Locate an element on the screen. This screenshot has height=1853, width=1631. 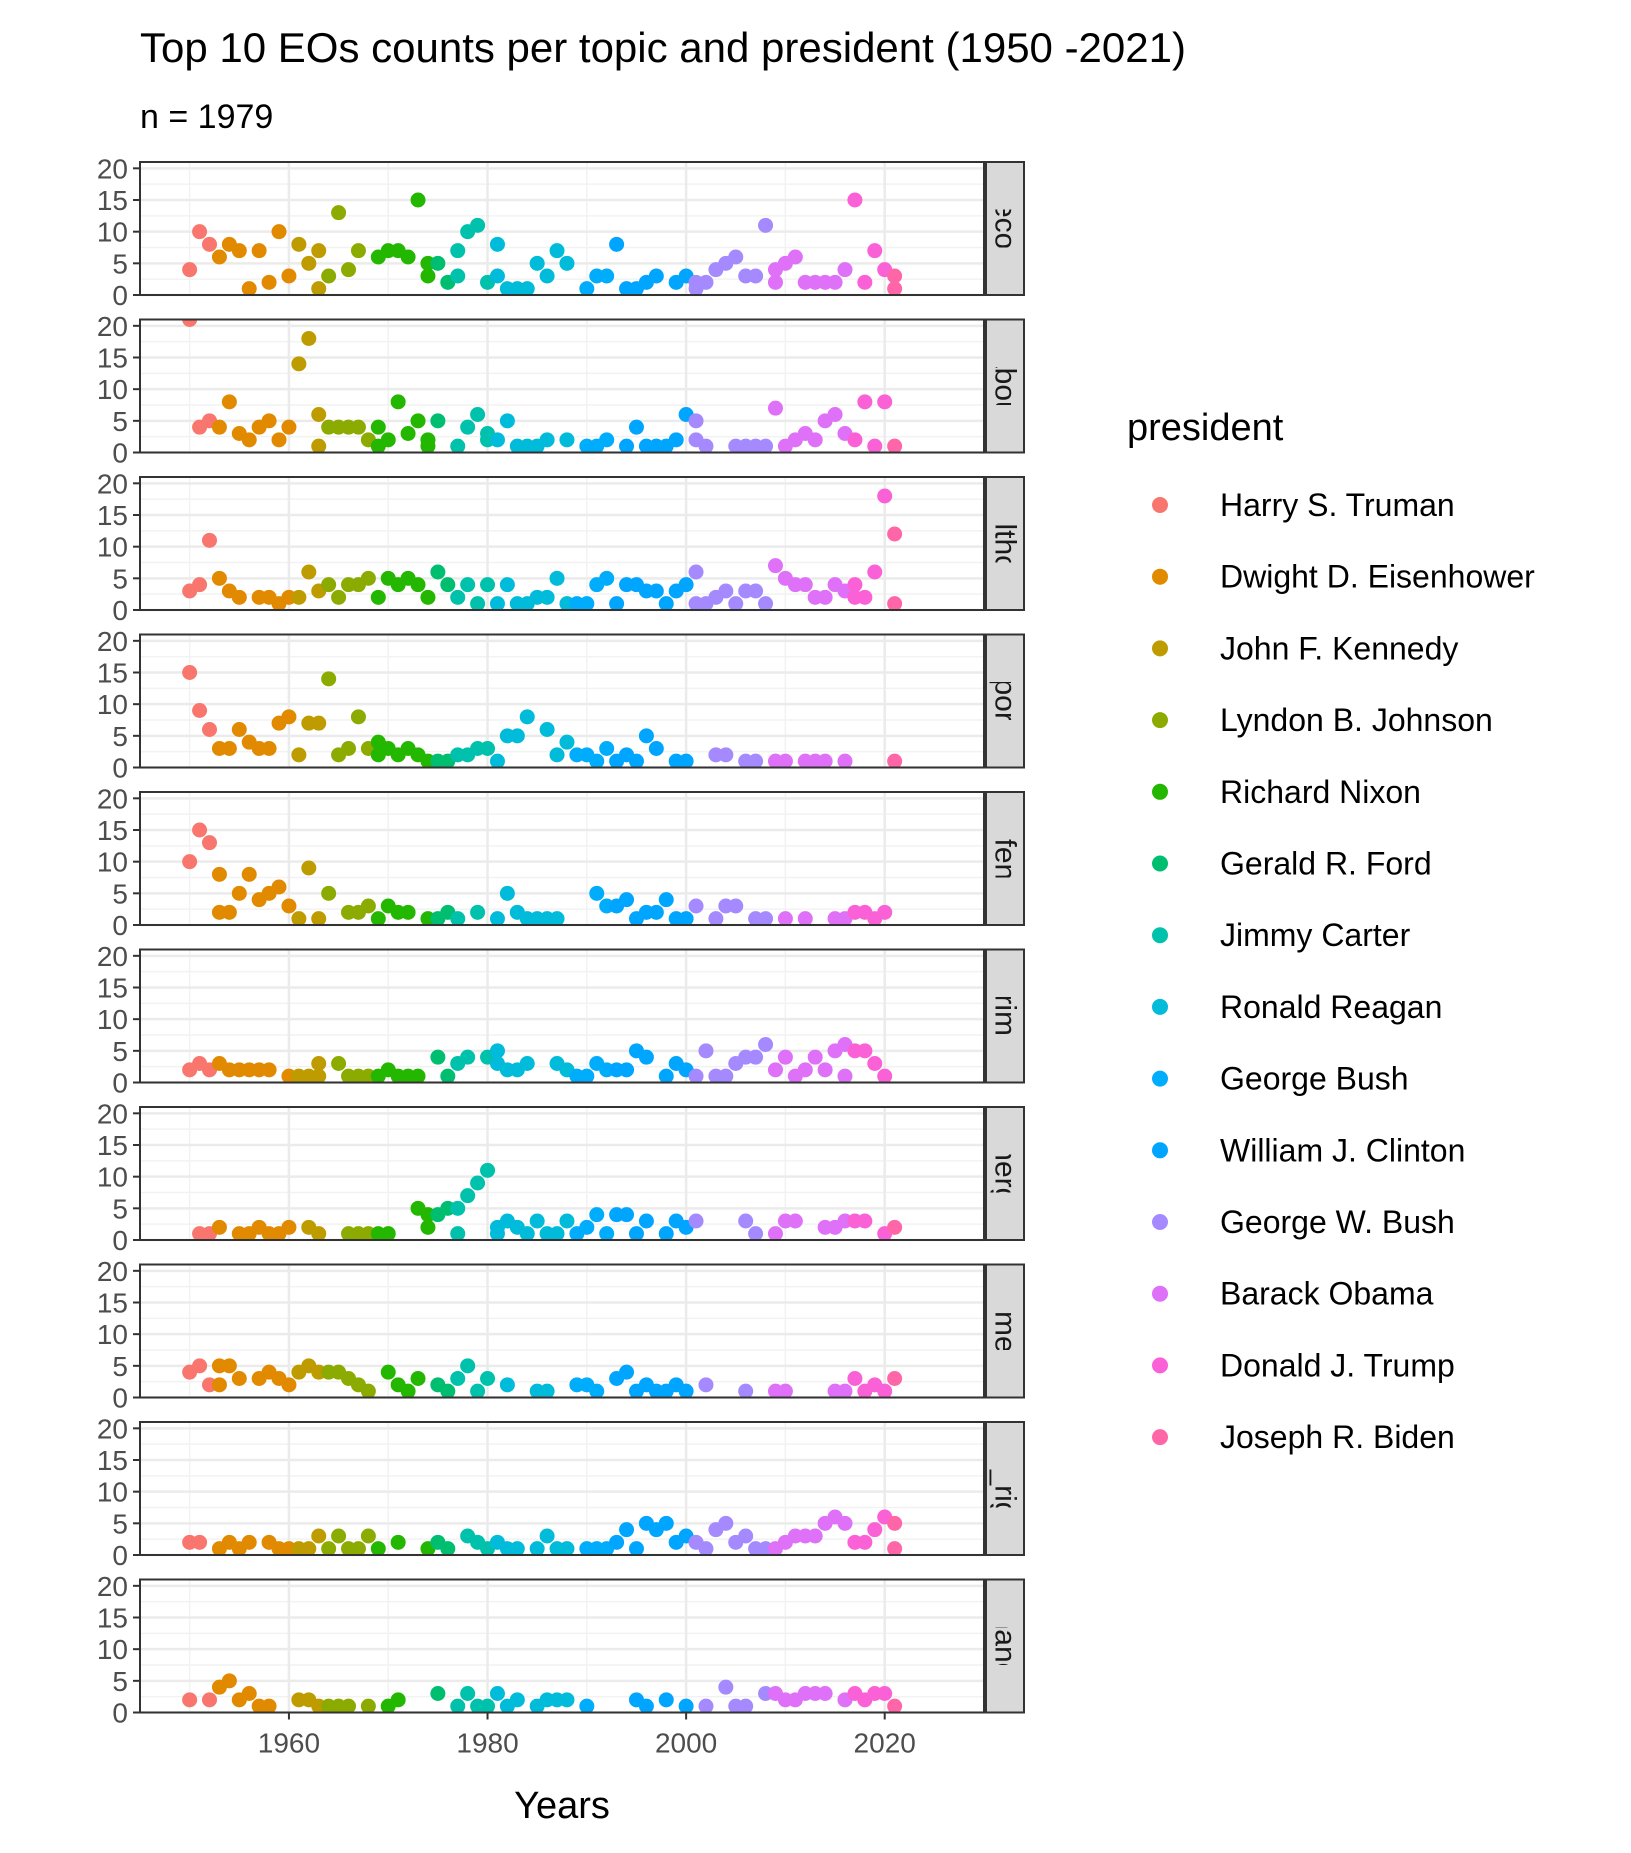
legend-label: Dwight D. Eisenhower is located at coordinates (1377, 577).